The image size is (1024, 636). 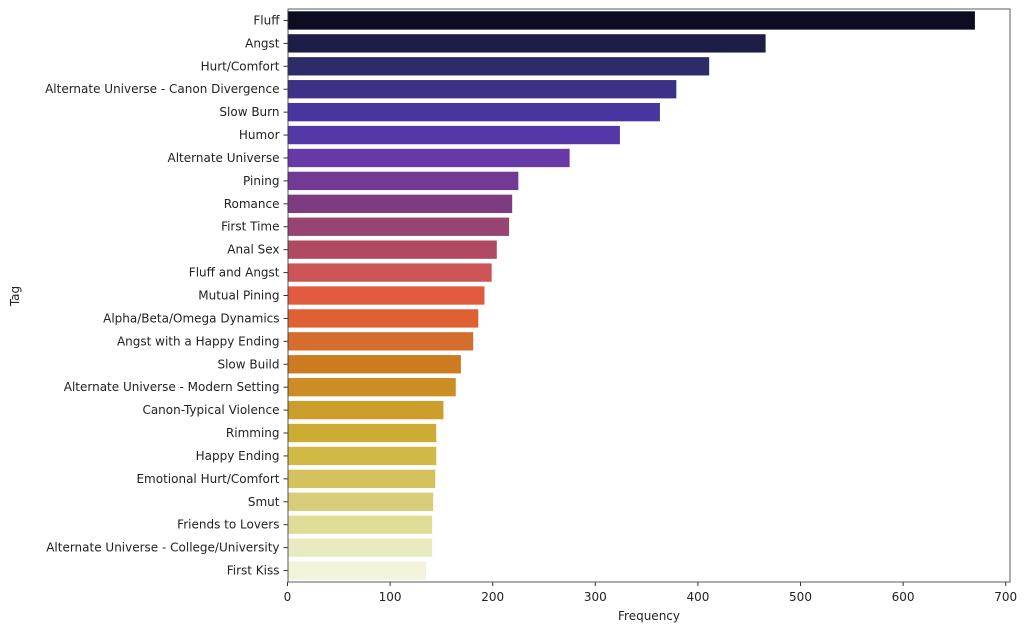 I want to click on x-tick-label: 400, so click(x=697, y=597).